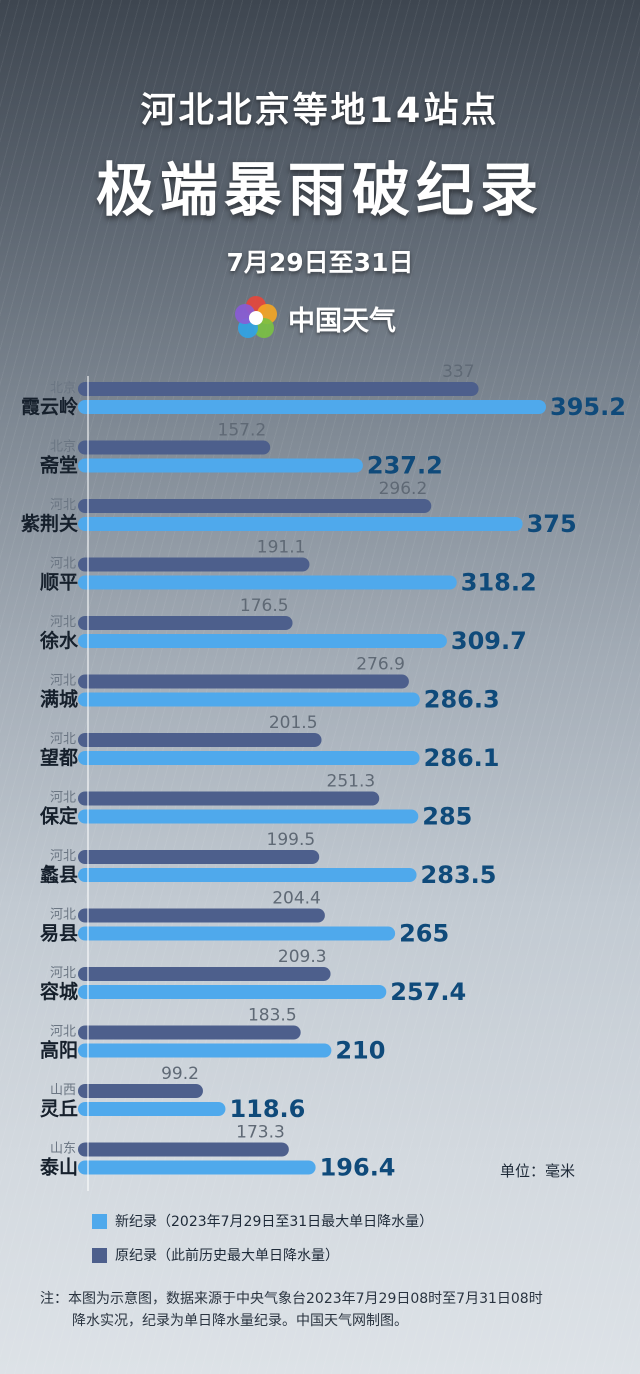  I want to click on data-label-old: 201.5, so click(293, 723).